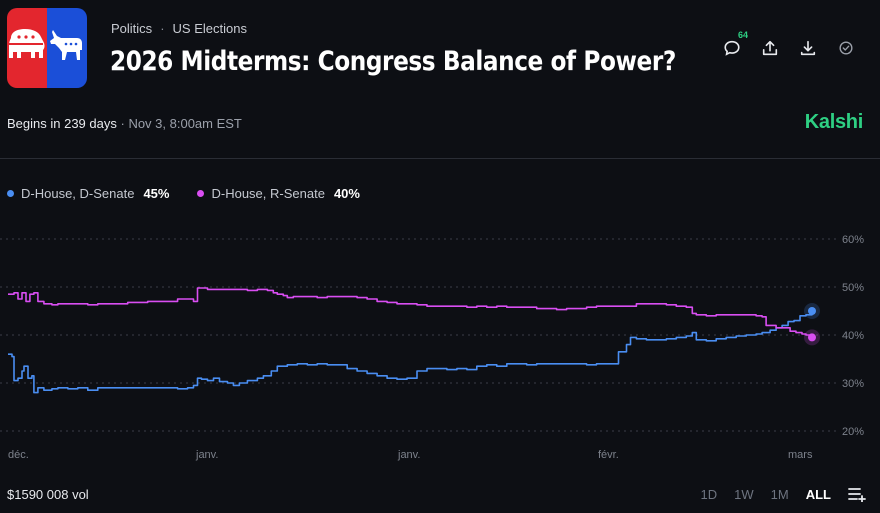  Describe the element at coordinates (818, 494) in the screenshot. I see `range-all: ALL` at that location.